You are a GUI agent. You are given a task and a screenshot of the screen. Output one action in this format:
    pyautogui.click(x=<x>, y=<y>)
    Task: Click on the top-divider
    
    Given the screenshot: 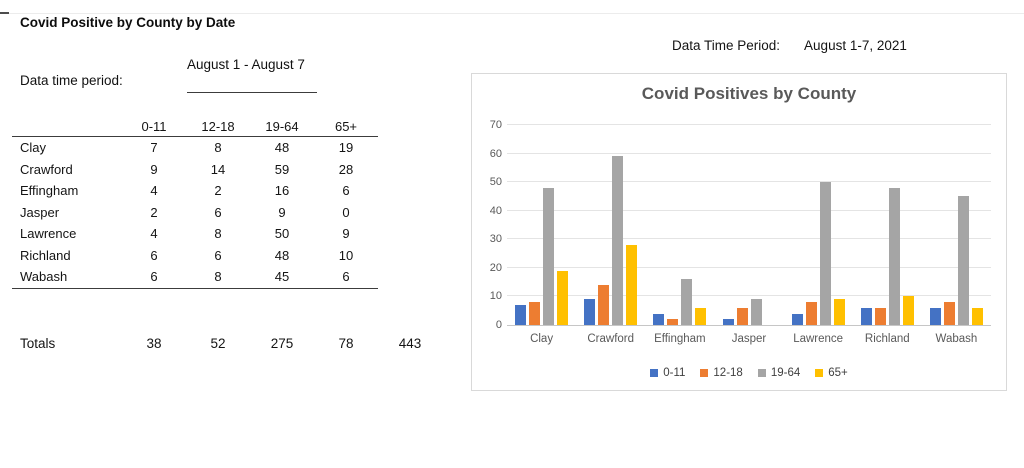 What is the action you would take?
    pyautogui.click(x=512, y=13)
    